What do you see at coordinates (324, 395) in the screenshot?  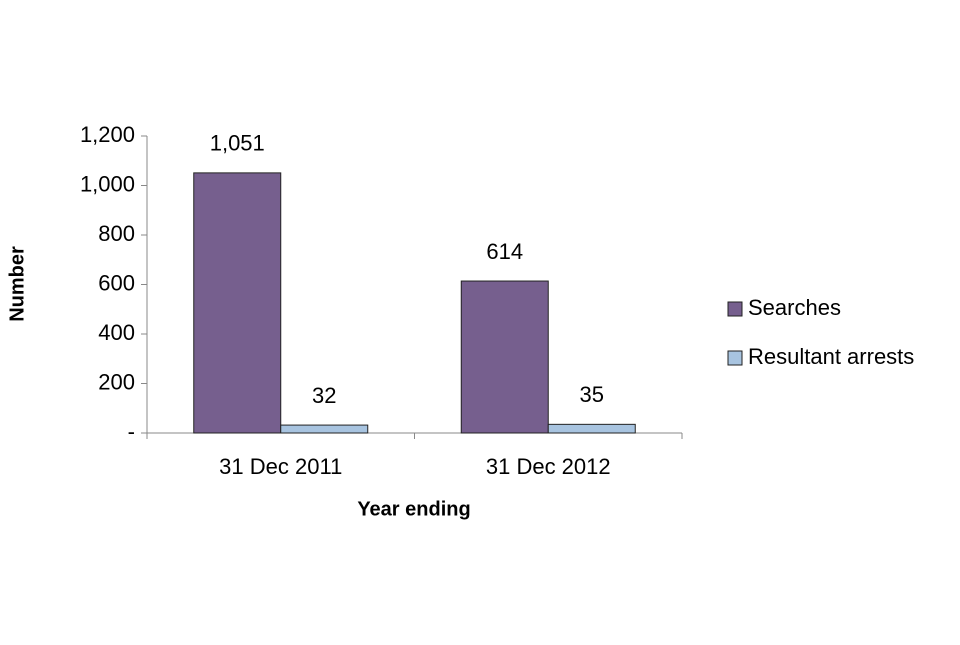 I see `value-label: 32` at bounding box center [324, 395].